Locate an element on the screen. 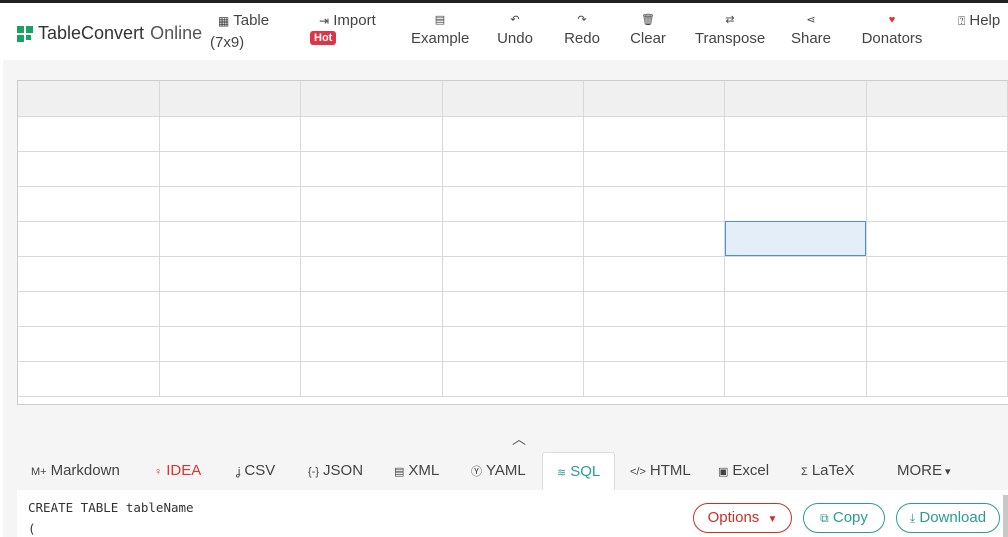 The width and height of the screenshot is (1008, 537). nav-help: ⍰ Help is located at coordinates (979, 21).